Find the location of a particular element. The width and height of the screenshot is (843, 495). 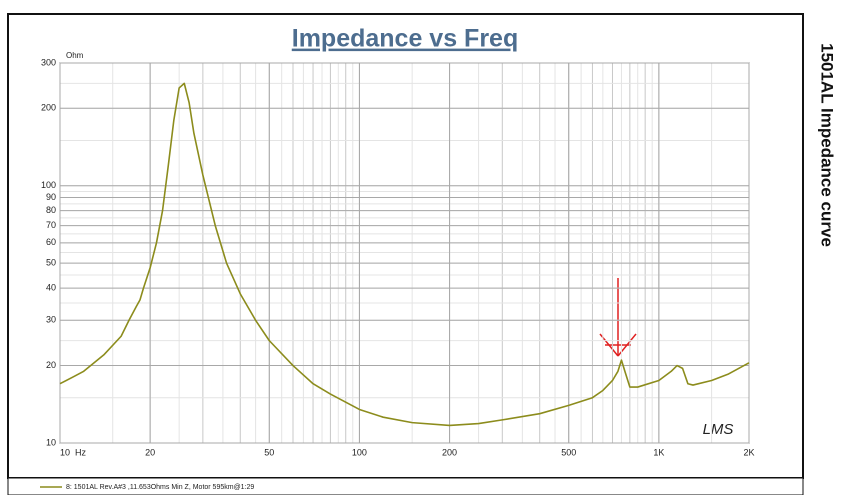

side-title: 1501AL Impedance curve is located at coordinates (827, 145).